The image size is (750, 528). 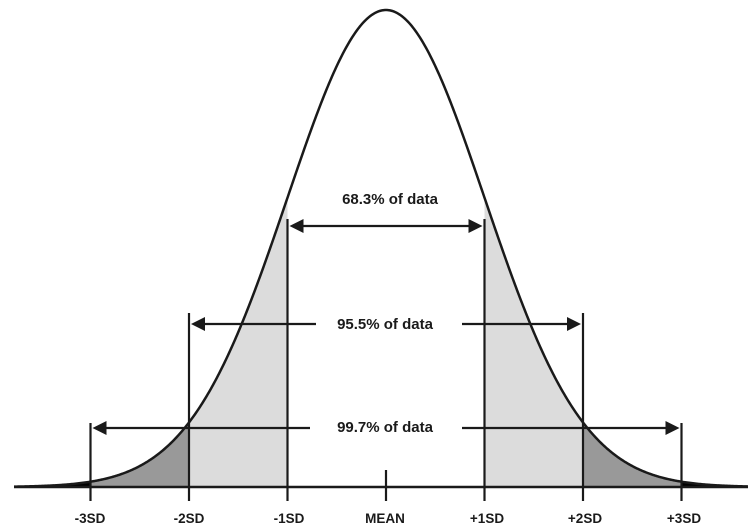 What do you see at coordinates (189, 518) in the screenshot?
I see `axis-label-minus-2sd: -2SD` at bounding box center [189, 518].